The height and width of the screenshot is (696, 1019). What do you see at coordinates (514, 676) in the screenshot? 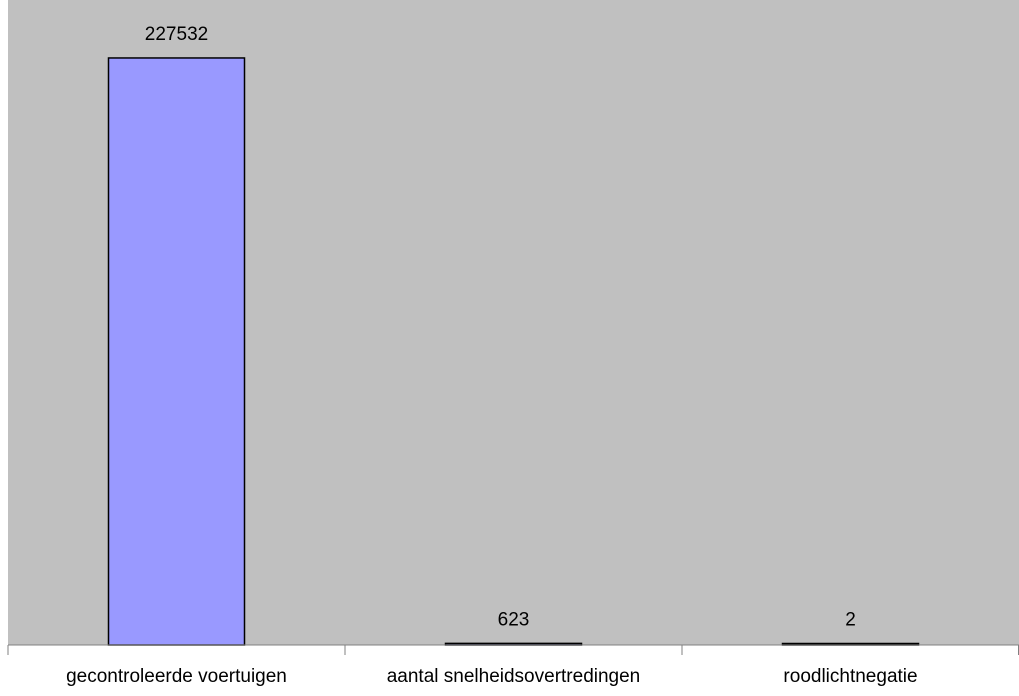
I see `x-tick-label-aantal-snelheidsovertredingen: aantal snelheidsovertredingen` at bounding box center [514, 676].